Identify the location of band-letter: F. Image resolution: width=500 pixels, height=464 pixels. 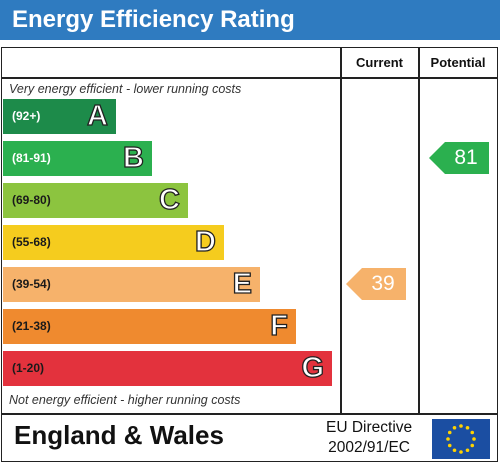
(279, 325).